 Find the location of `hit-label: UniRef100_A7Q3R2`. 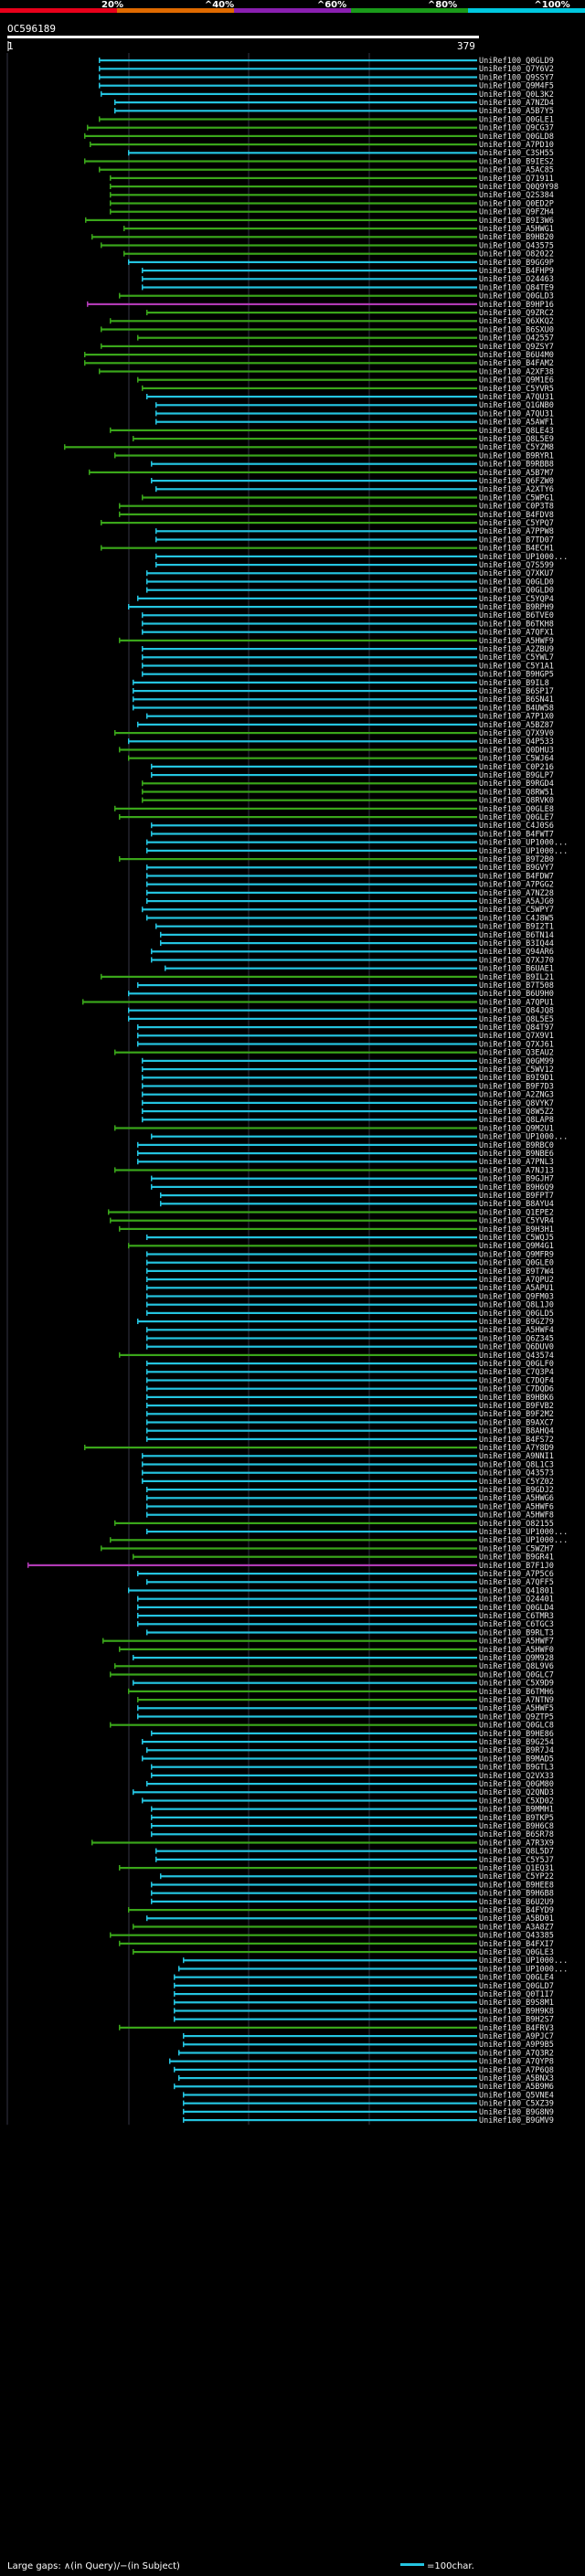

hit-label: UniRef100_A7Q3R2 is located at coordinates (516, 2053).